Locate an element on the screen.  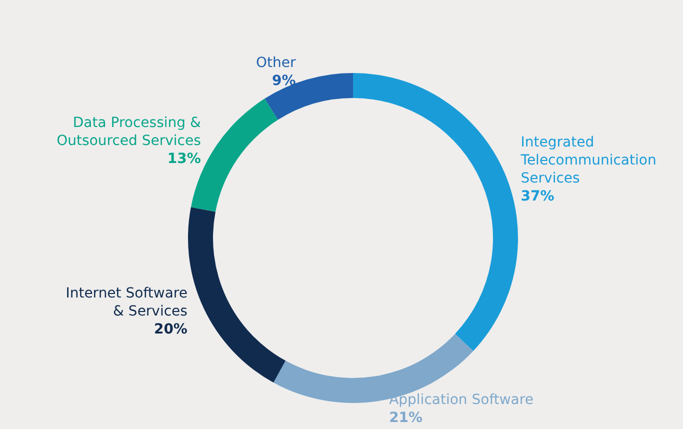
slice-label: Internet Software & Services is located at coordinates (127, 303).